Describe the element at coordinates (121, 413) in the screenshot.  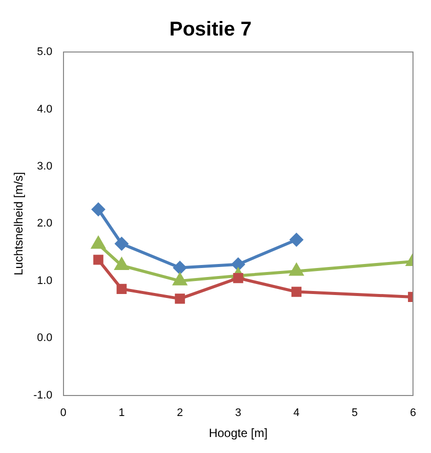
I see `x-tick-label: 1` at that location.